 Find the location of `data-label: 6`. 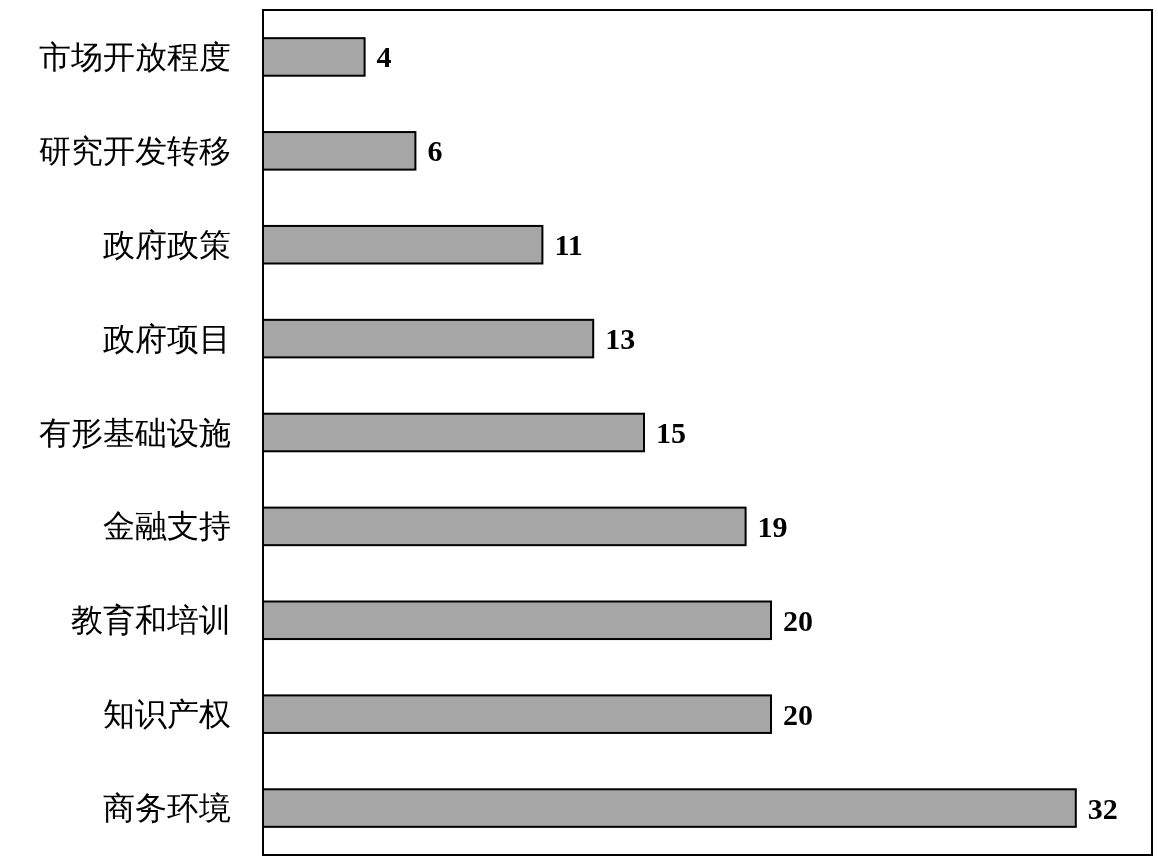

data-label: 6 is located at coordinates (435, 151).